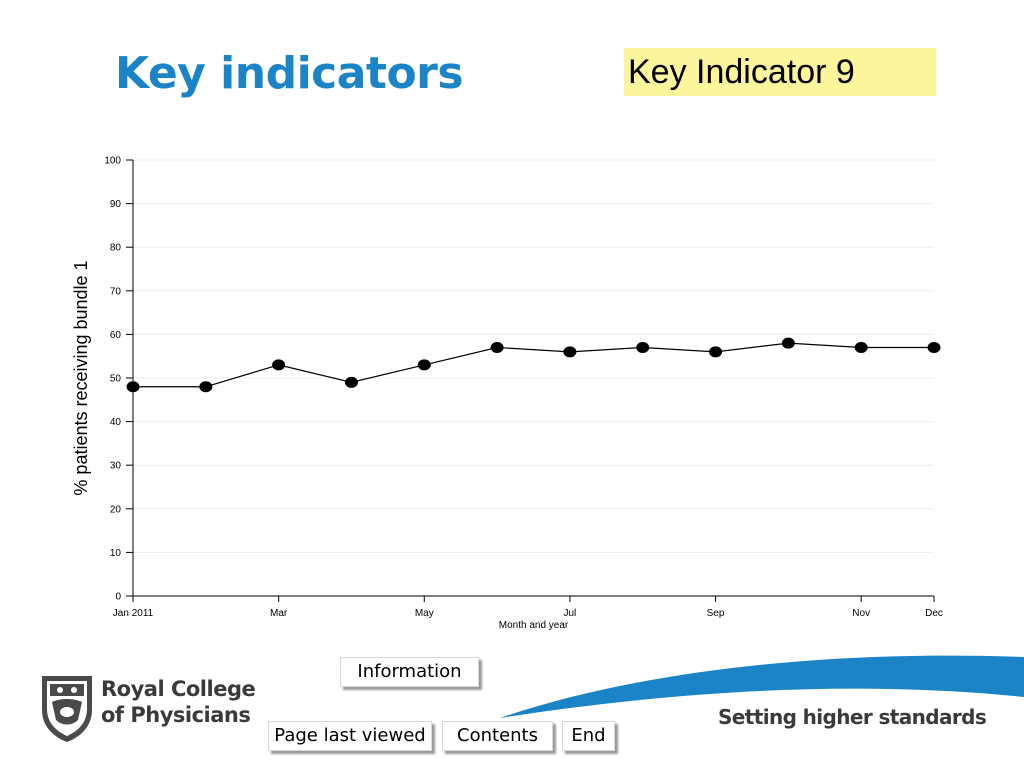  I want to click on page-title: Key indicators, so click(289, 73).